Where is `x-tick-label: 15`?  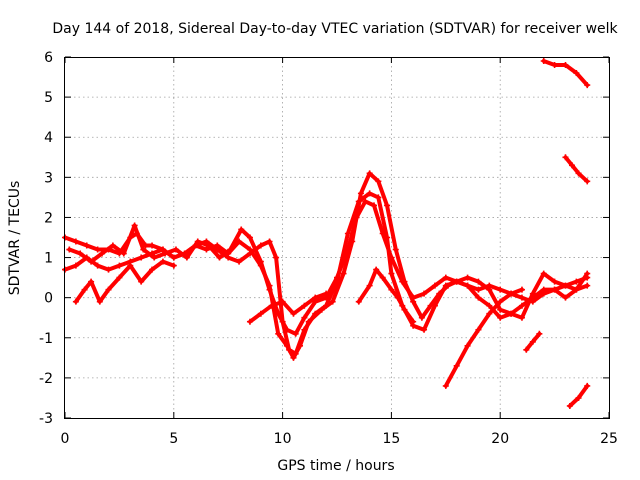
x-tick-label: 15 is located at coordinates (391, 439).